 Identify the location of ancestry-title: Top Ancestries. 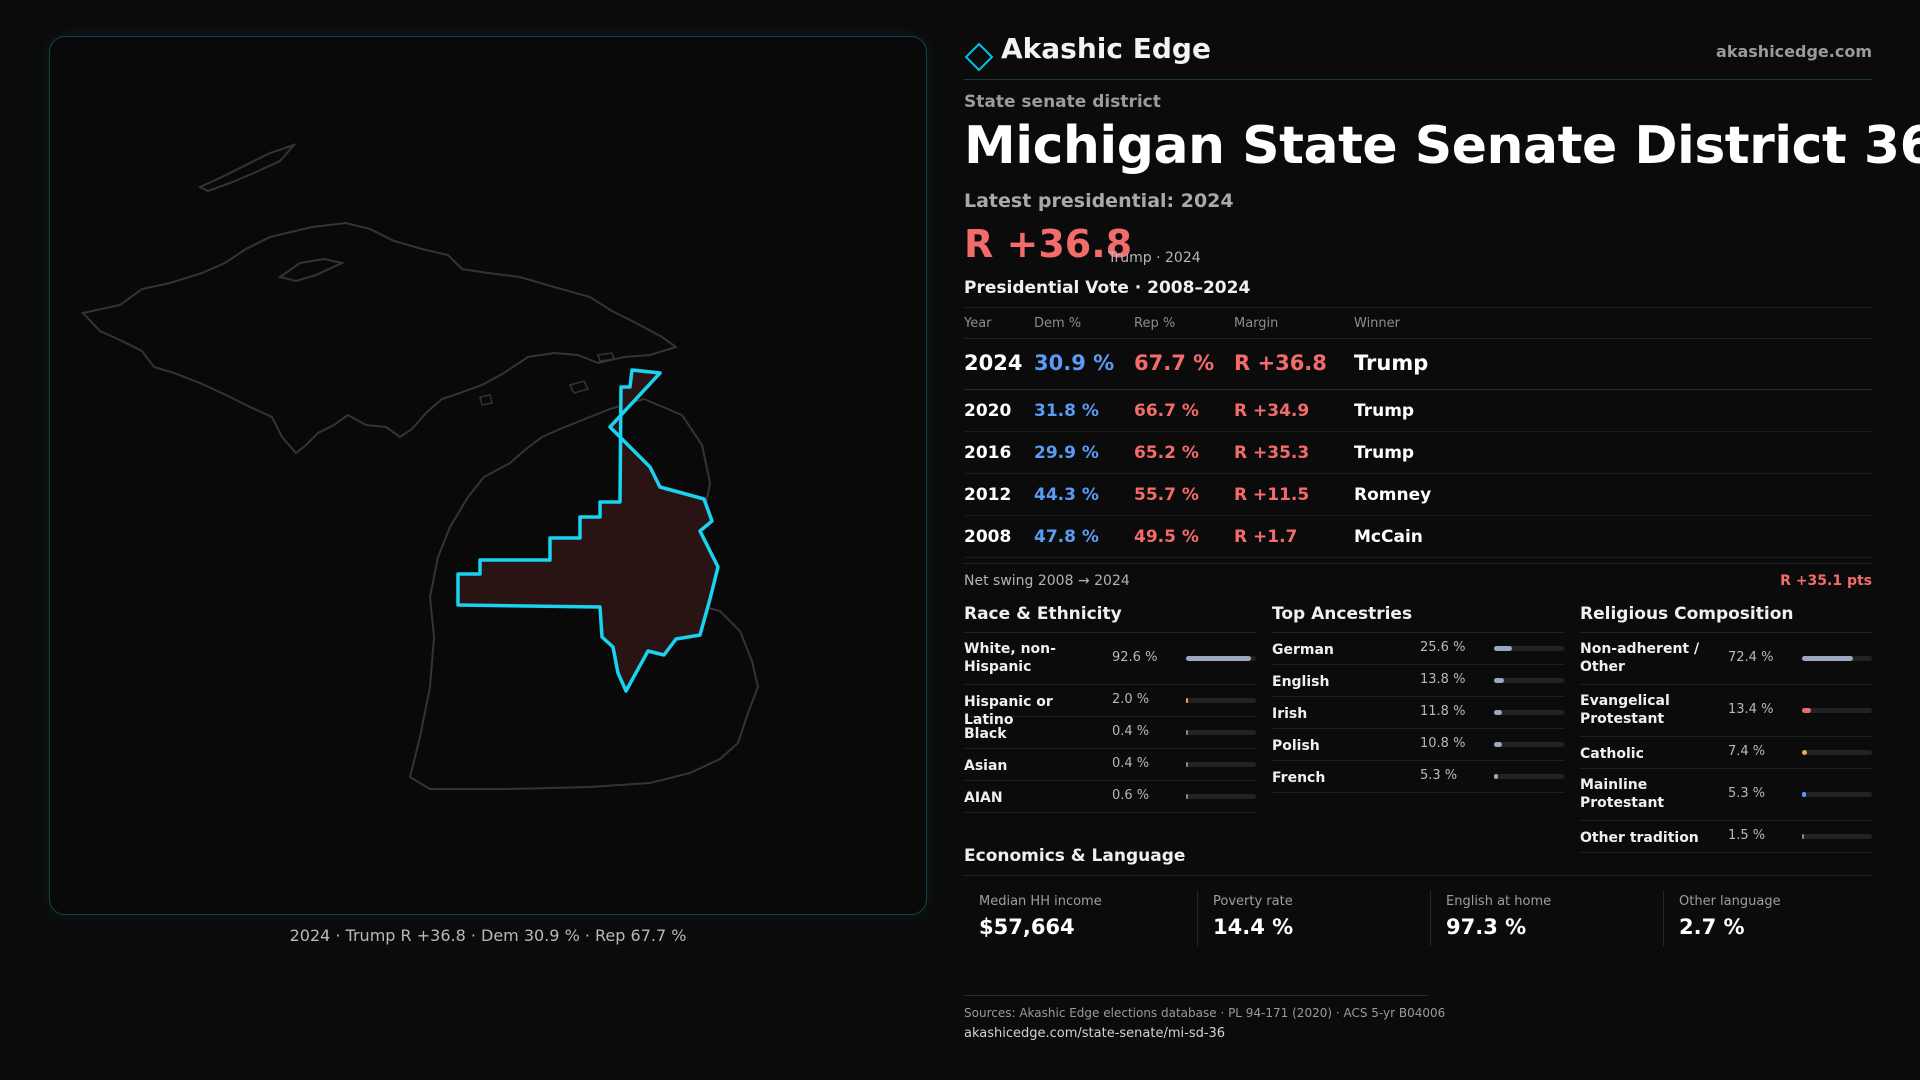
(1418, 617).